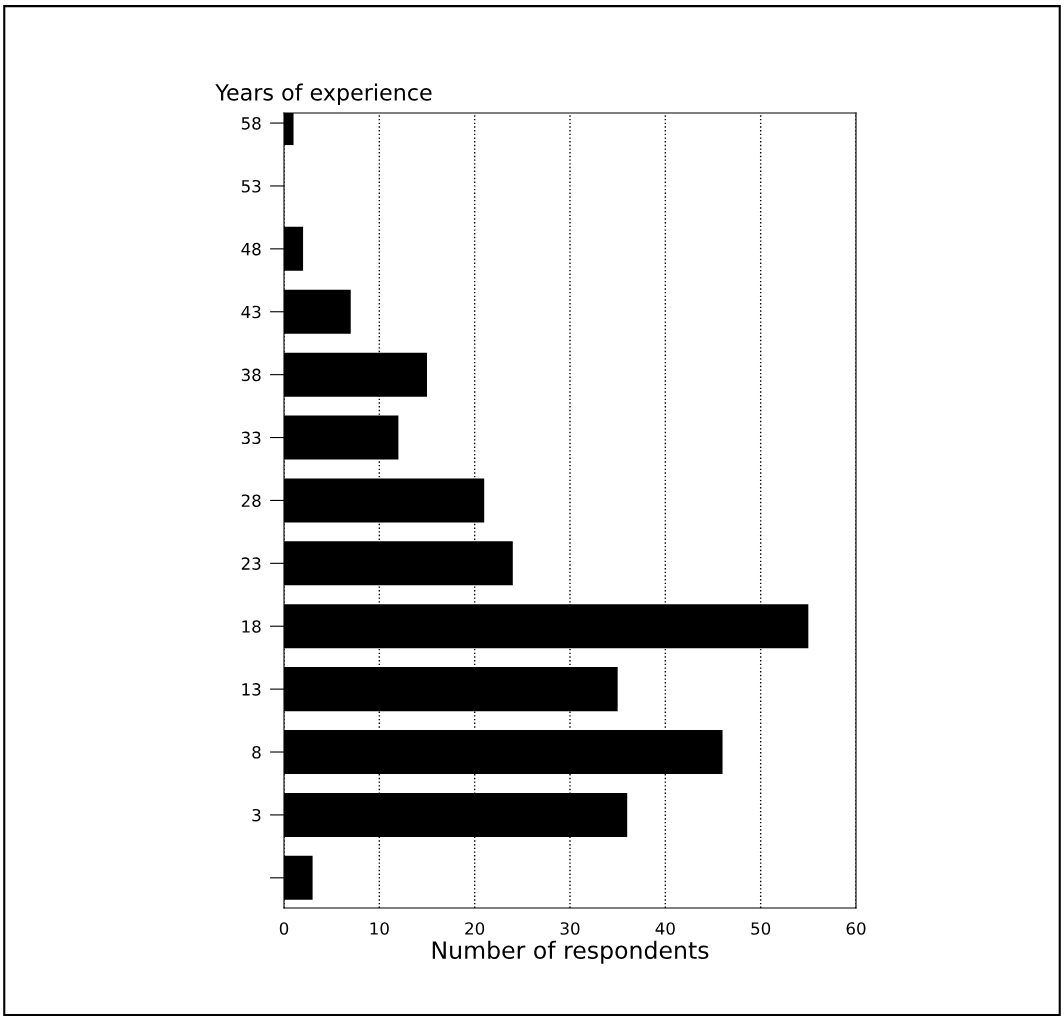 This screenshot has width=1064, height=1019. What do you see at coordinates (665, 928) in the screenshot?
I see `x-tick-label: 40` at bounding box center [665, 928].